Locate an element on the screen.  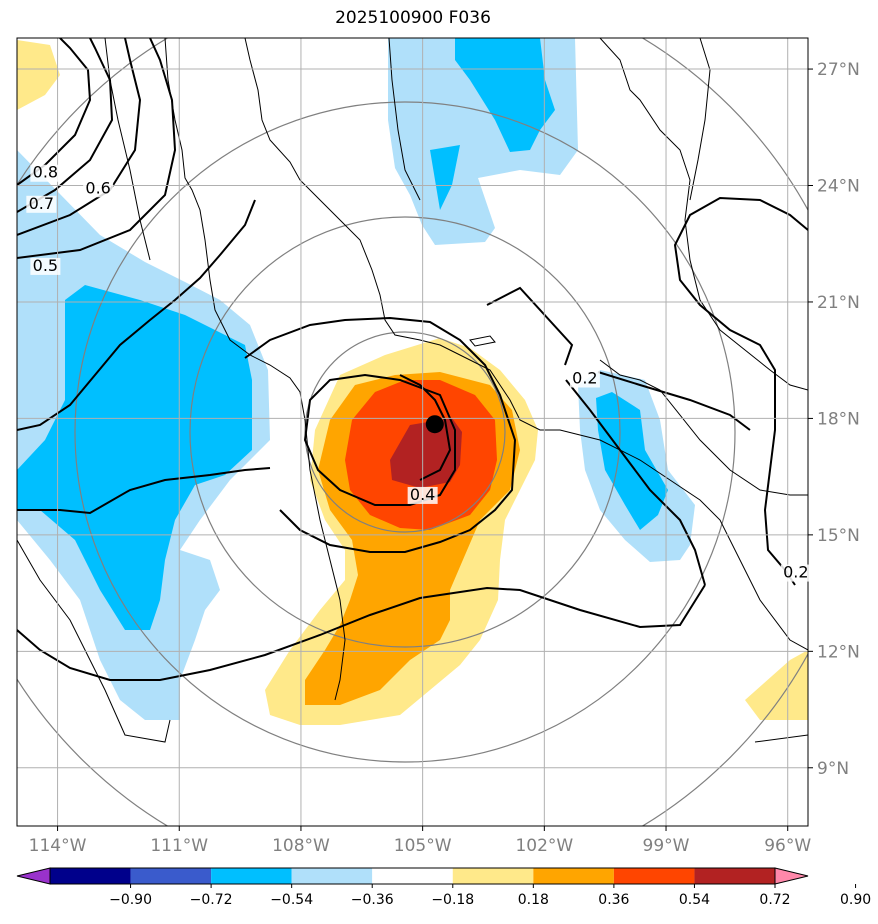
contour-label: 0.6 is located at coordinates (97, 187).